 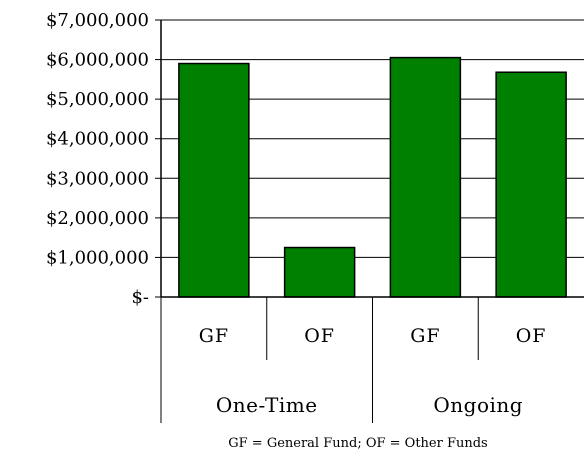 I want to click on y-tick-label: $7,000,000, so click(x=97, y=20).